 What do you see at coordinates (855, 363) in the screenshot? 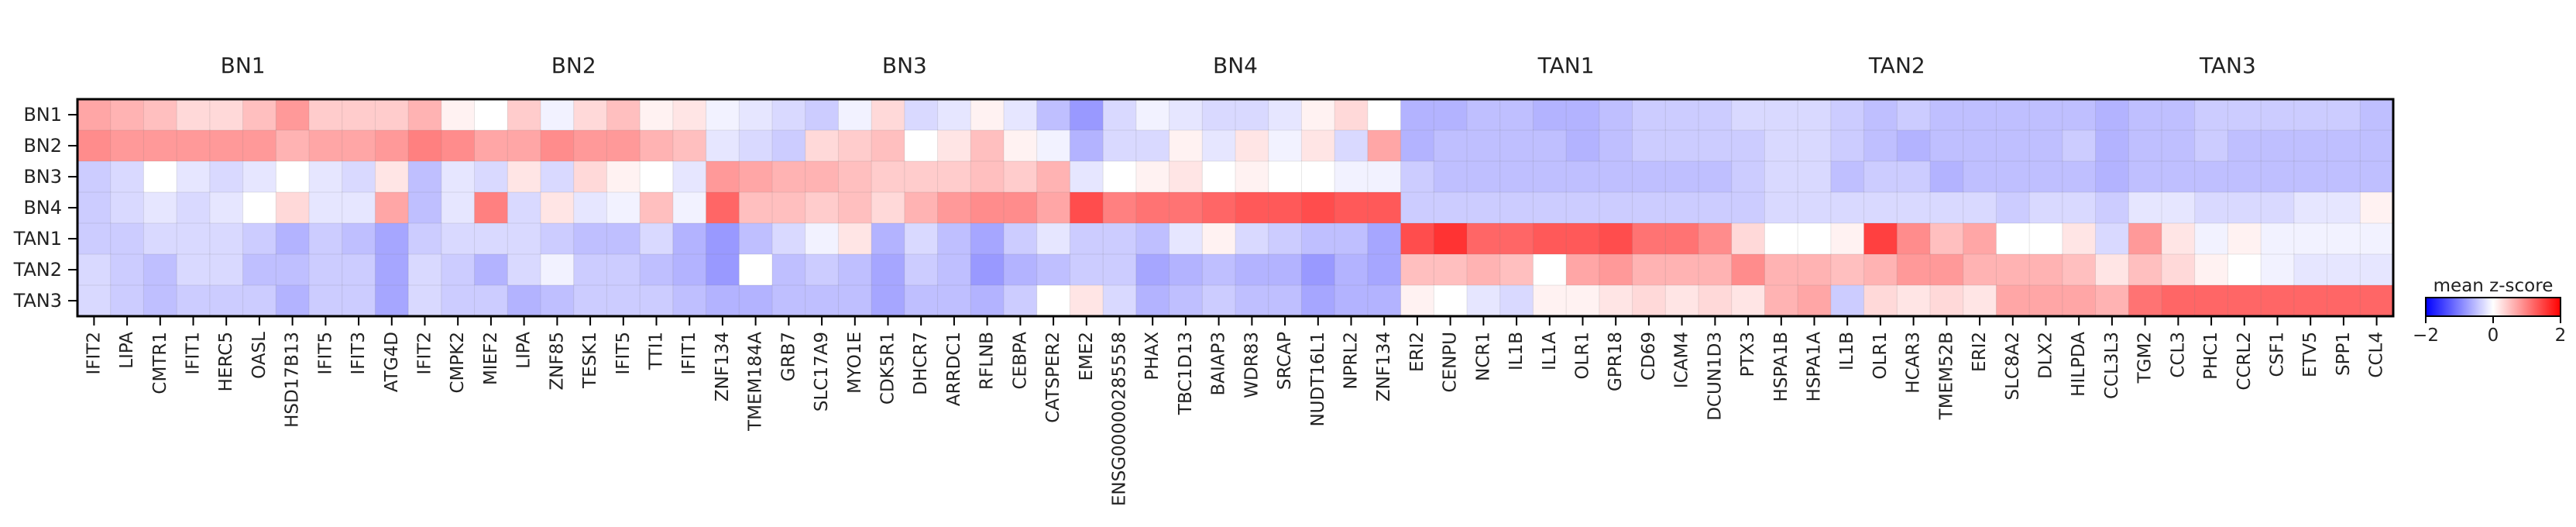
I see `gene-label: MYO1E` at bounding box center [855, 363].